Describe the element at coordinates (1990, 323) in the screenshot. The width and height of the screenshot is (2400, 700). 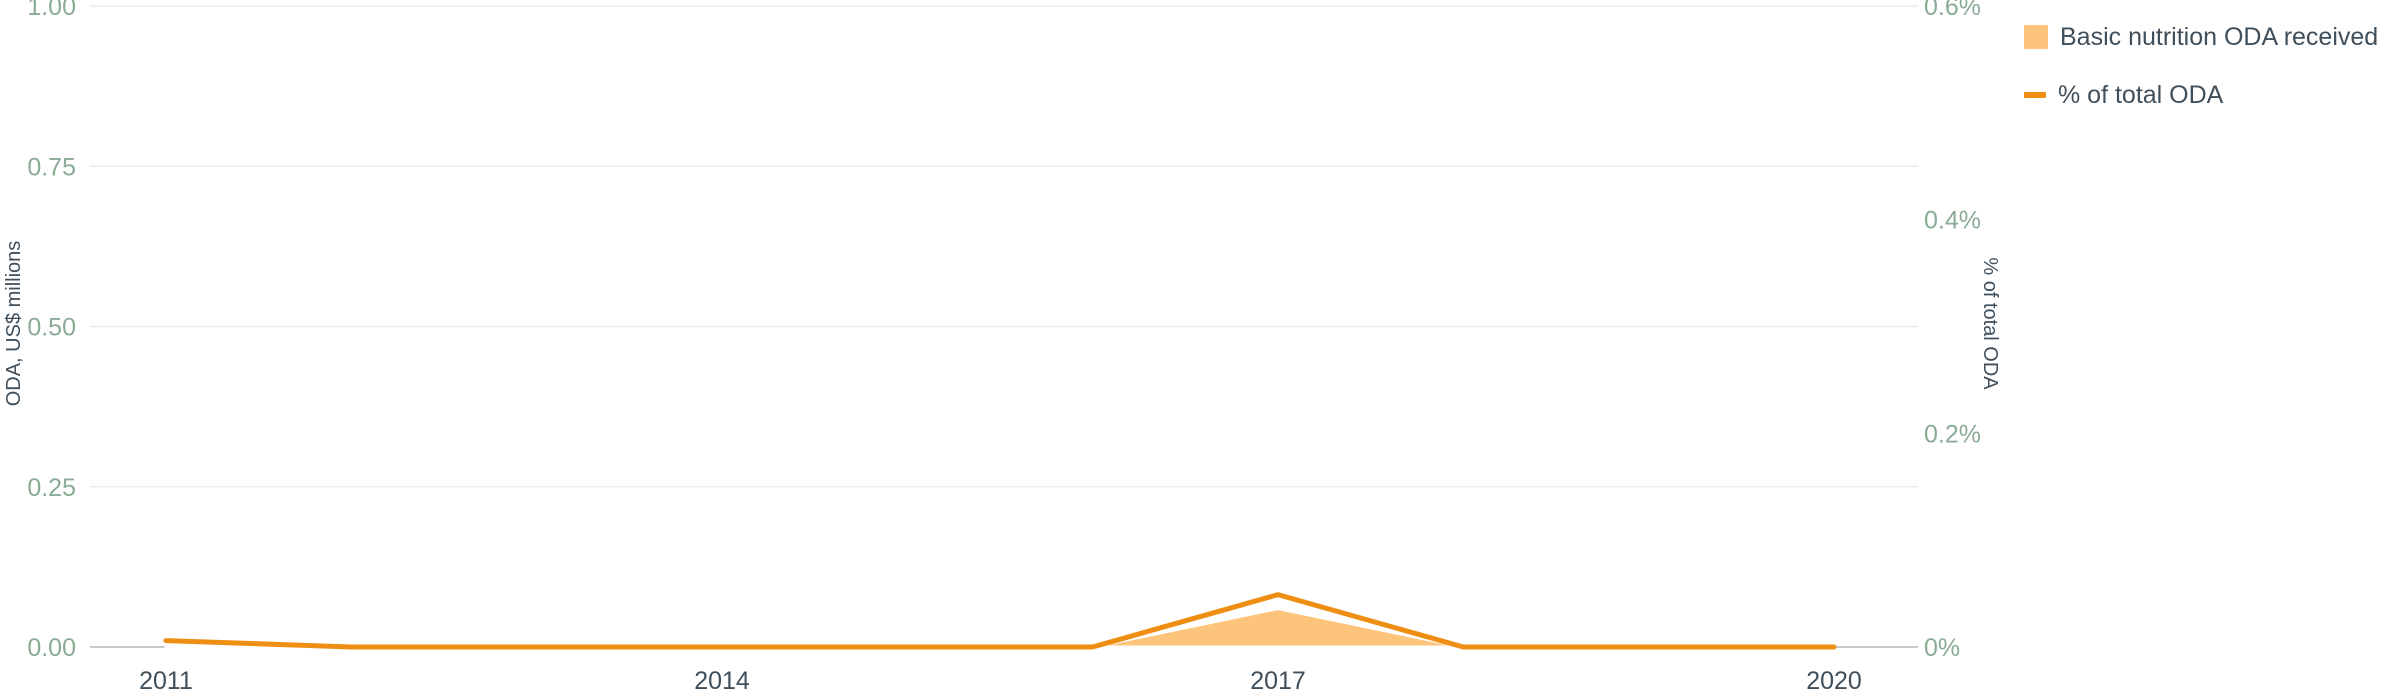
I see `y-axis-right-label: % of total ODA` at that location.